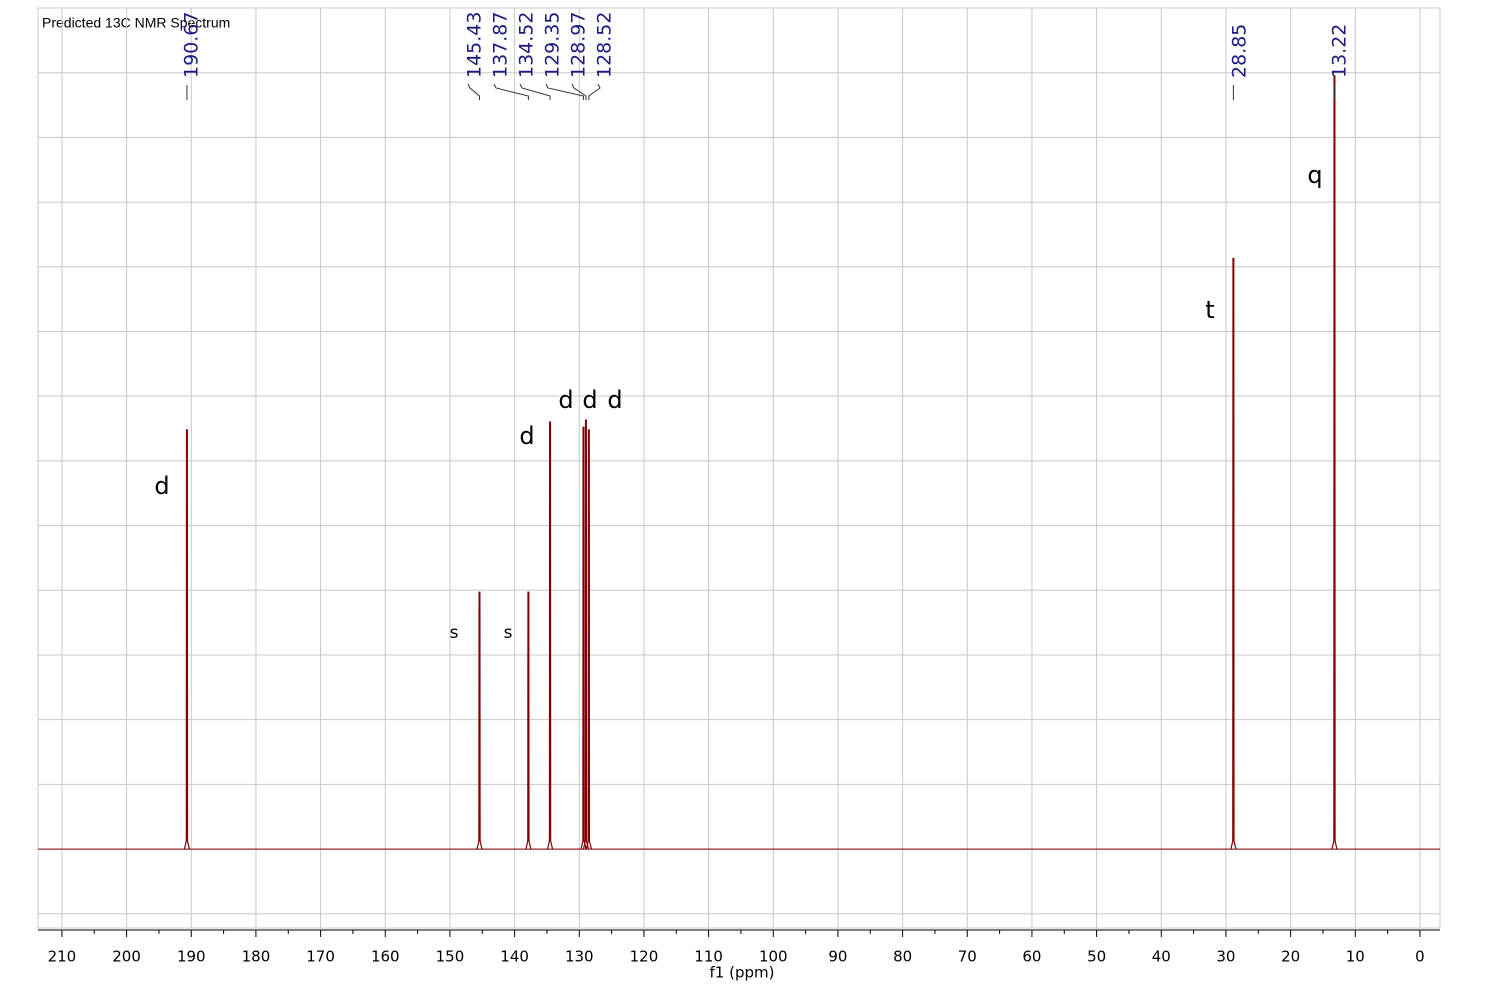 The width and height of the screenshot is (1488, 988). Describe the element at coordinates (475, 45) in the screenshot. I see `peak-label: 145.43` at that location.